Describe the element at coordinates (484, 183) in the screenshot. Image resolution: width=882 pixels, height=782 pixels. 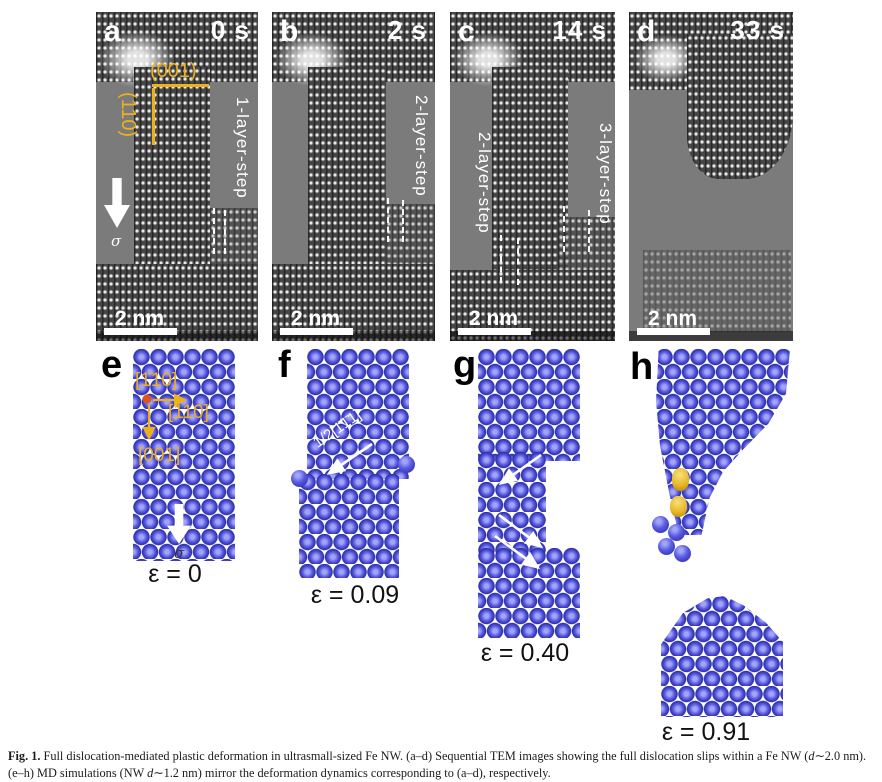
I see `layer-step-label-left: 2-layer-step` at that location.